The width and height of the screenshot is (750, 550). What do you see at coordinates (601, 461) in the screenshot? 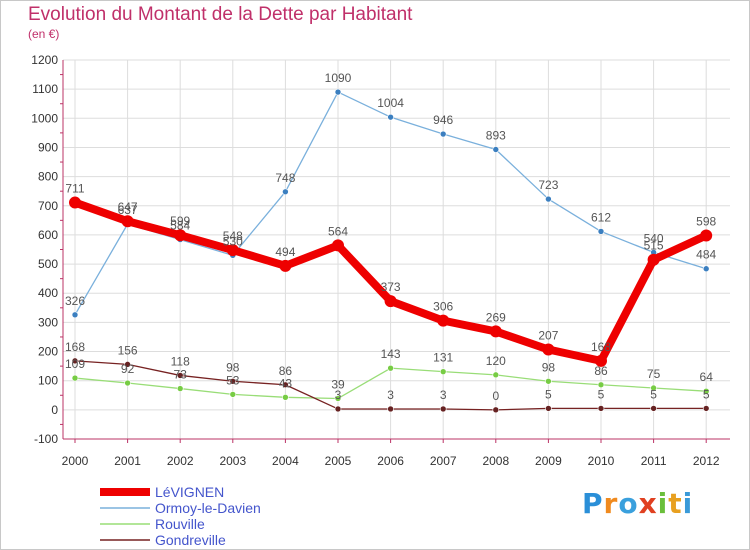
I see `x-tick-label: 2010` at bounding box center [601, 461].